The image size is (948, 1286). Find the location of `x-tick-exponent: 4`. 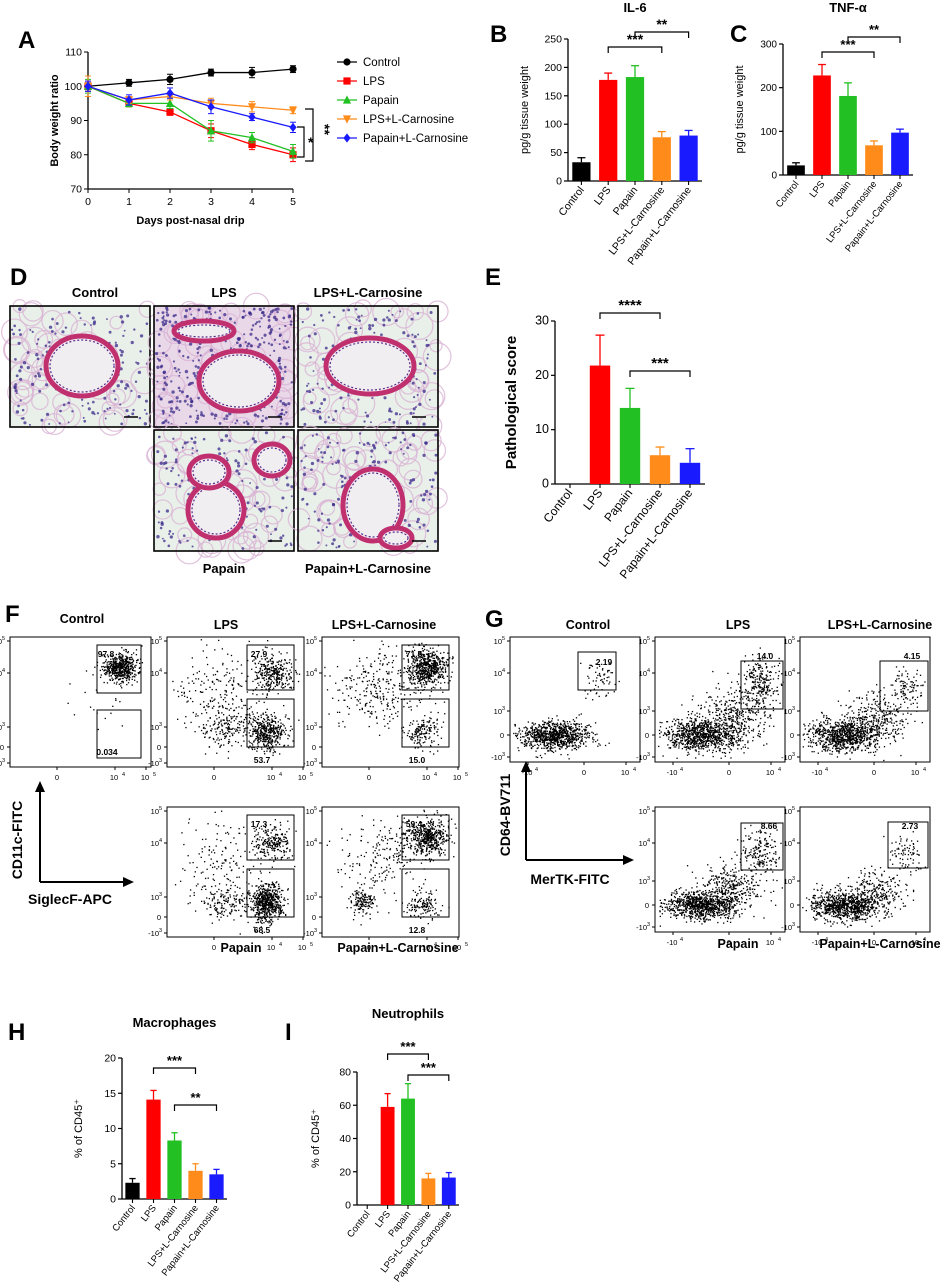

x-tick-exponent: 4 is located at coordinates (435, 775).